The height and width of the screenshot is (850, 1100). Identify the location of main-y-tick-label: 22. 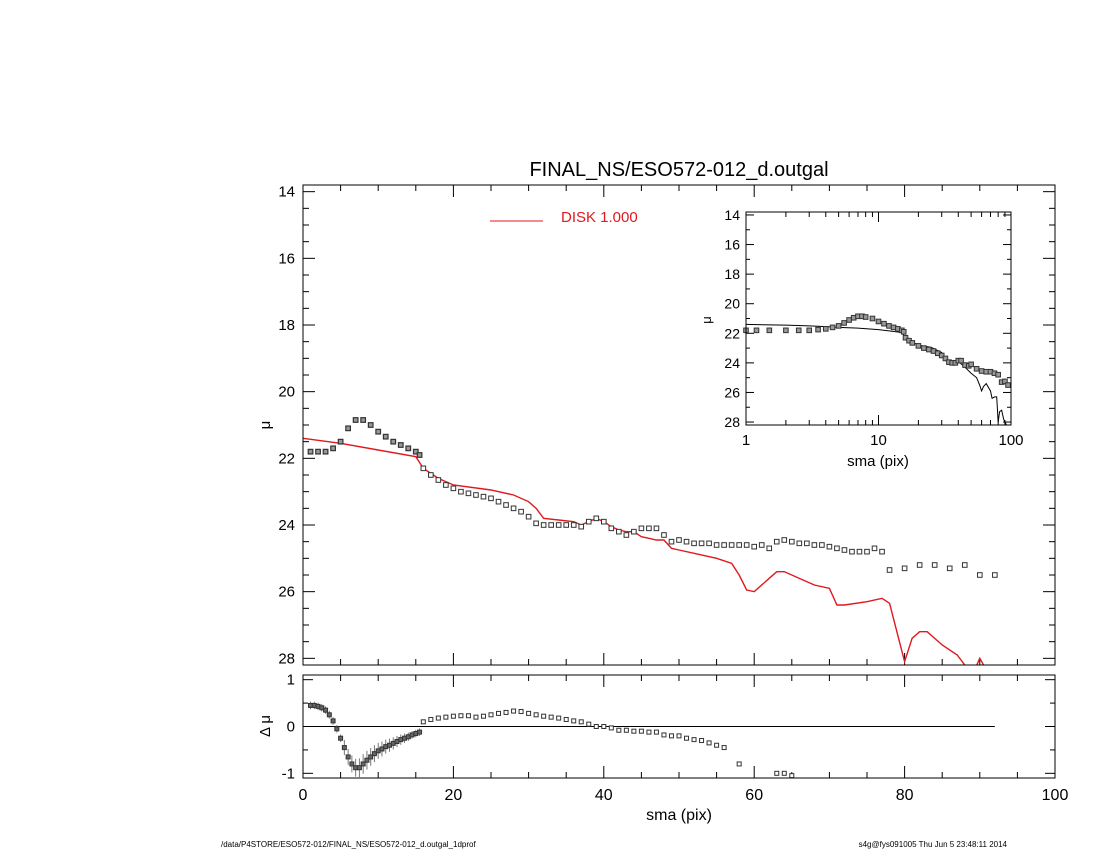
(286, 458).